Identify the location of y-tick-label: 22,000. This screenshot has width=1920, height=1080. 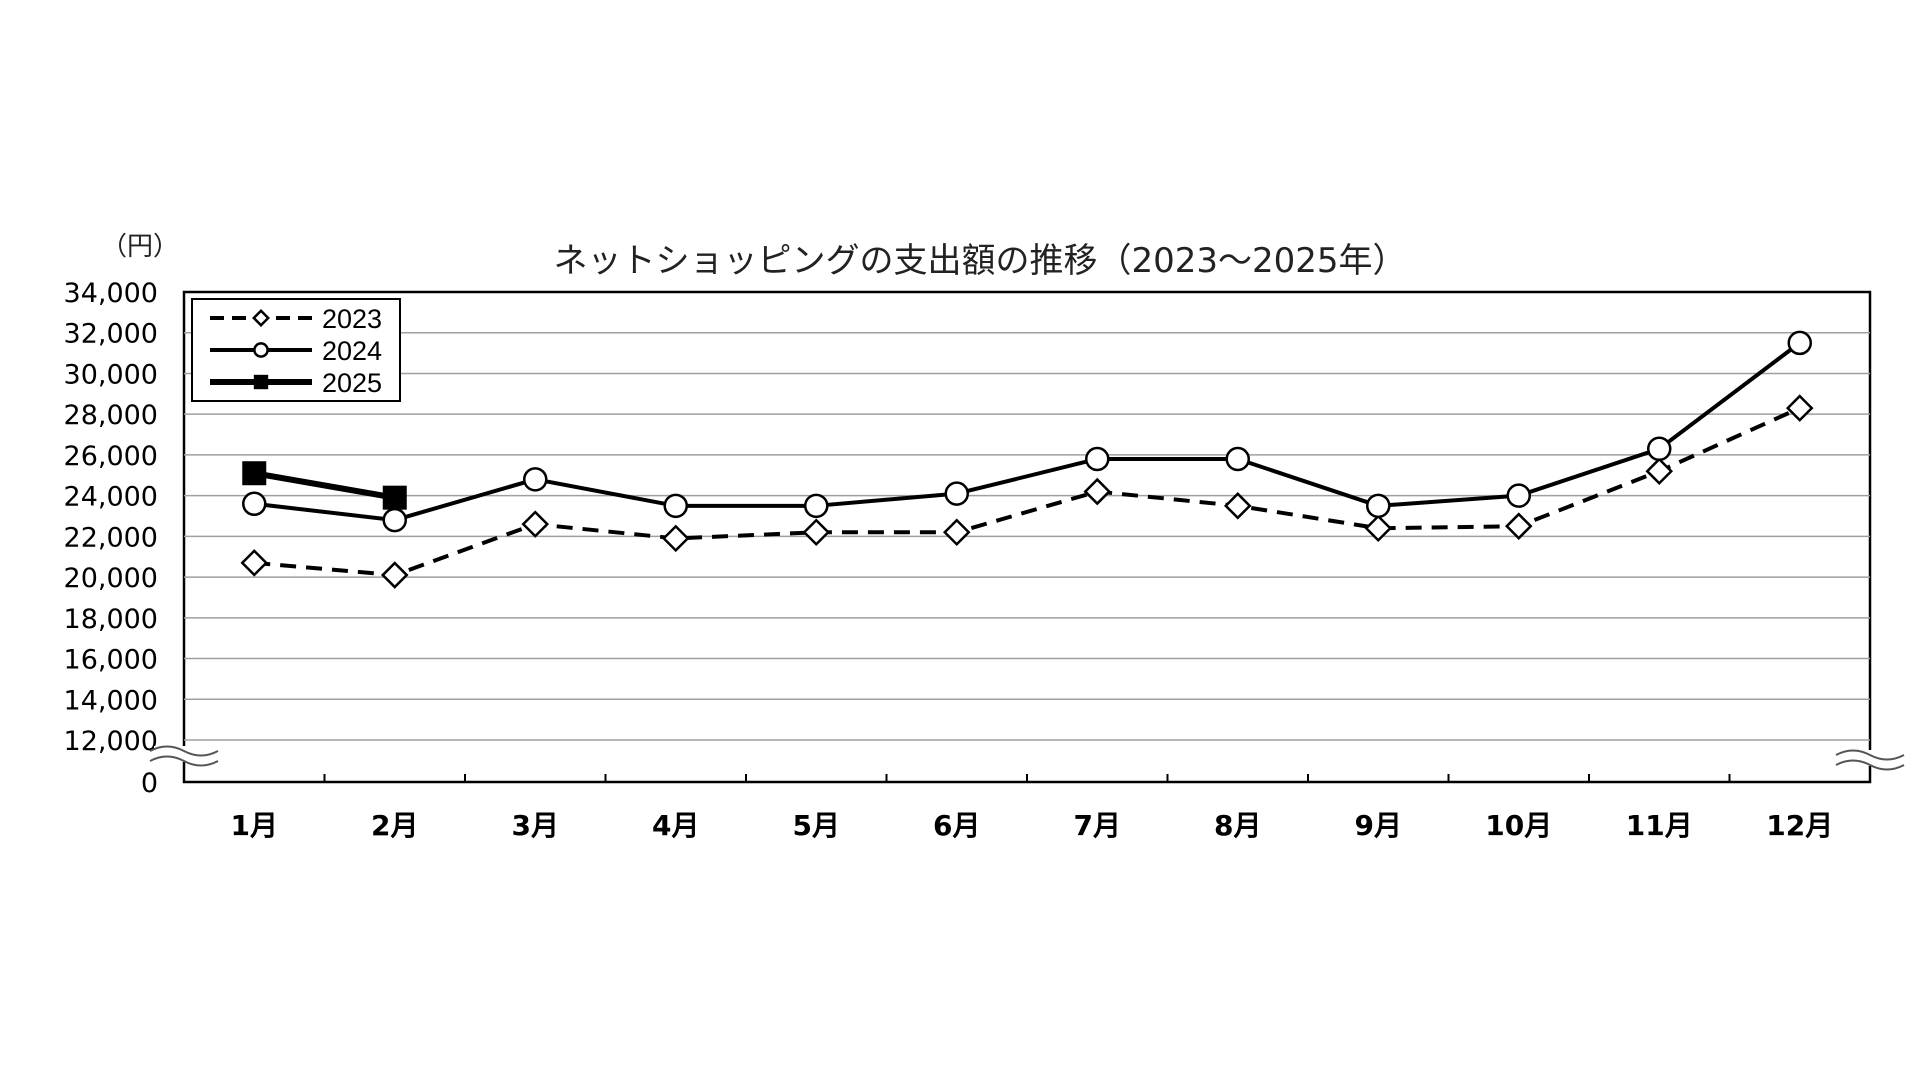
(111, 537).